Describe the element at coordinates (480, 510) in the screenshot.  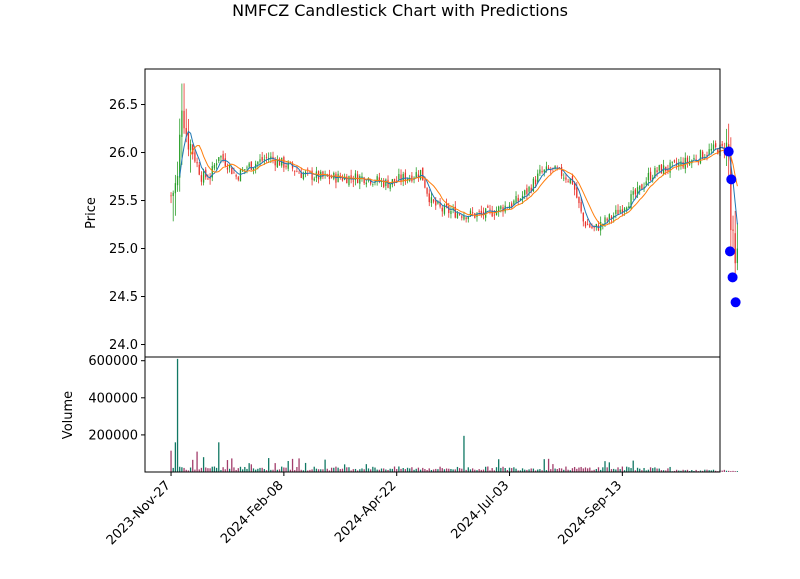
I see `x-tick-label: 2024-Jul-03` at that location.